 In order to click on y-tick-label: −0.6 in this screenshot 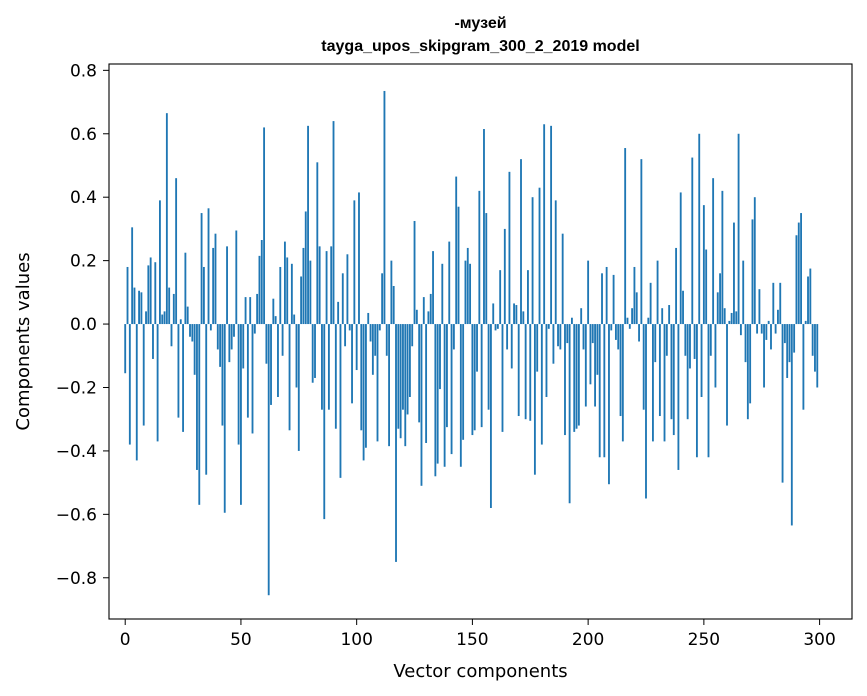, I will do `click(76, 515)`.